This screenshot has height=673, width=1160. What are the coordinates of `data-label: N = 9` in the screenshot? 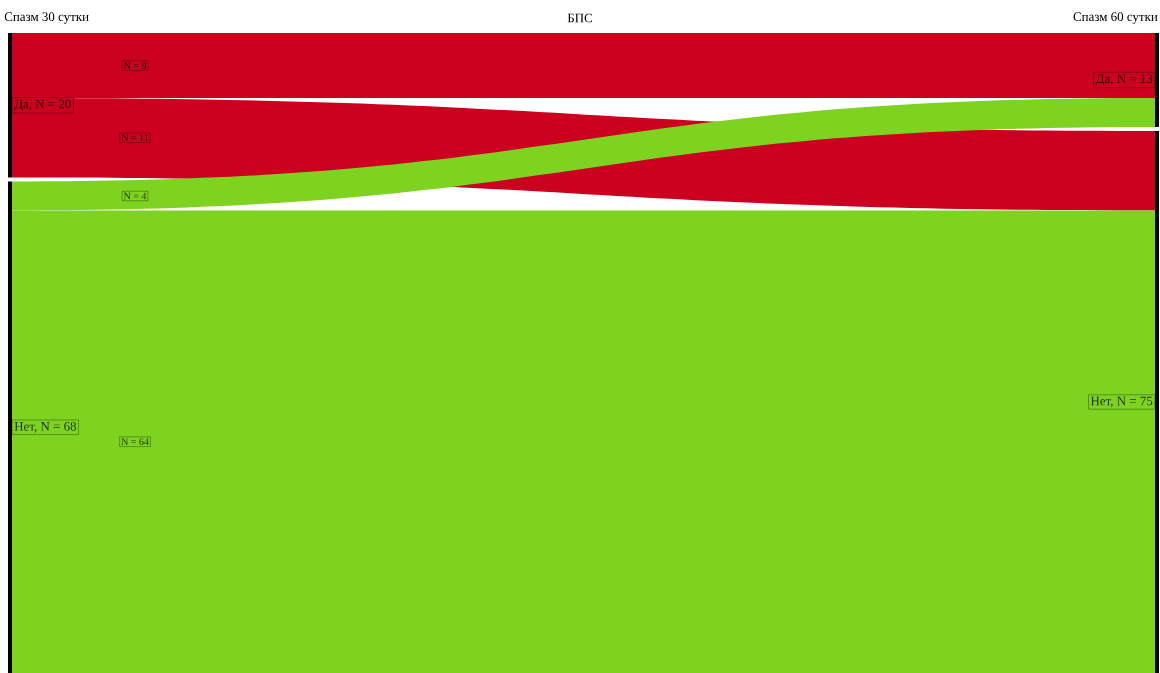 It's located at (134, 65).